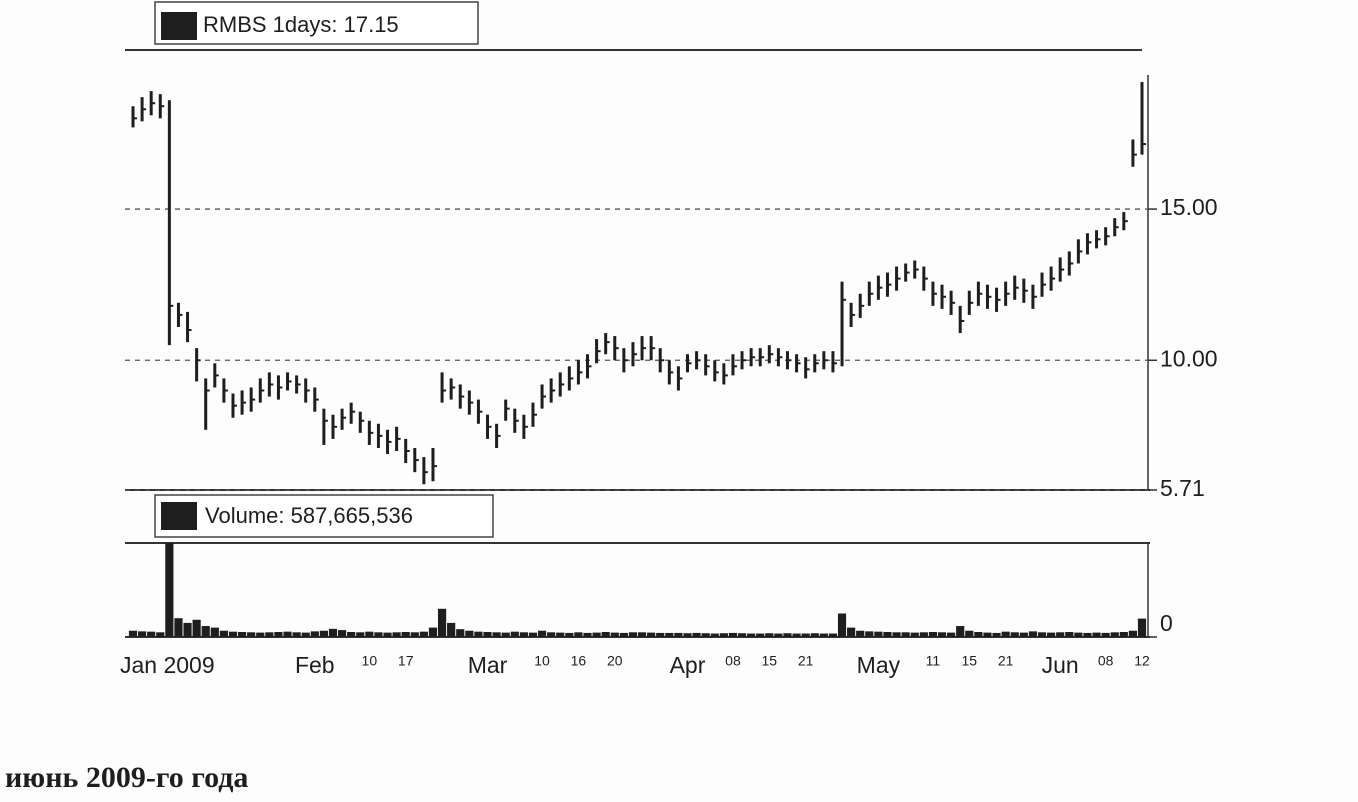 This screenshot has height=802, width=1358. What do you see at coordinates (406, 661) in the screenshot?
I see `x-tick-label: 17` at bounding box center [406, 661].